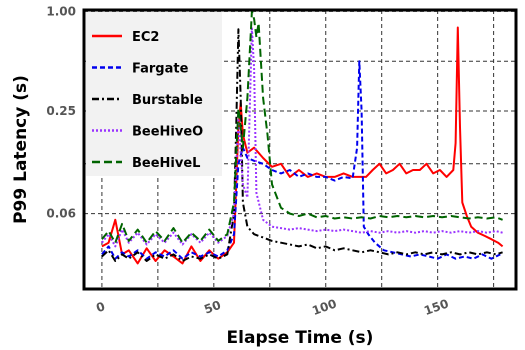 The image size is (525, 350). Describe the element at coordinates (145, 37) in the screenshot. I see `legend-label-ec2: EC2` at that location.